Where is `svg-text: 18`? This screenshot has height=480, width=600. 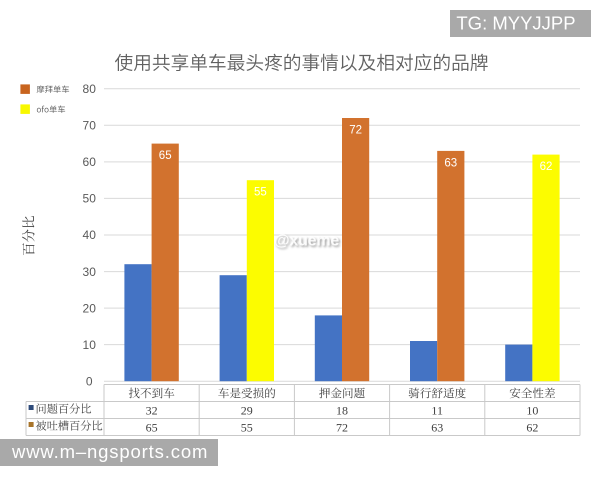
svg-text: 18 is located at coordinates (342, 410).